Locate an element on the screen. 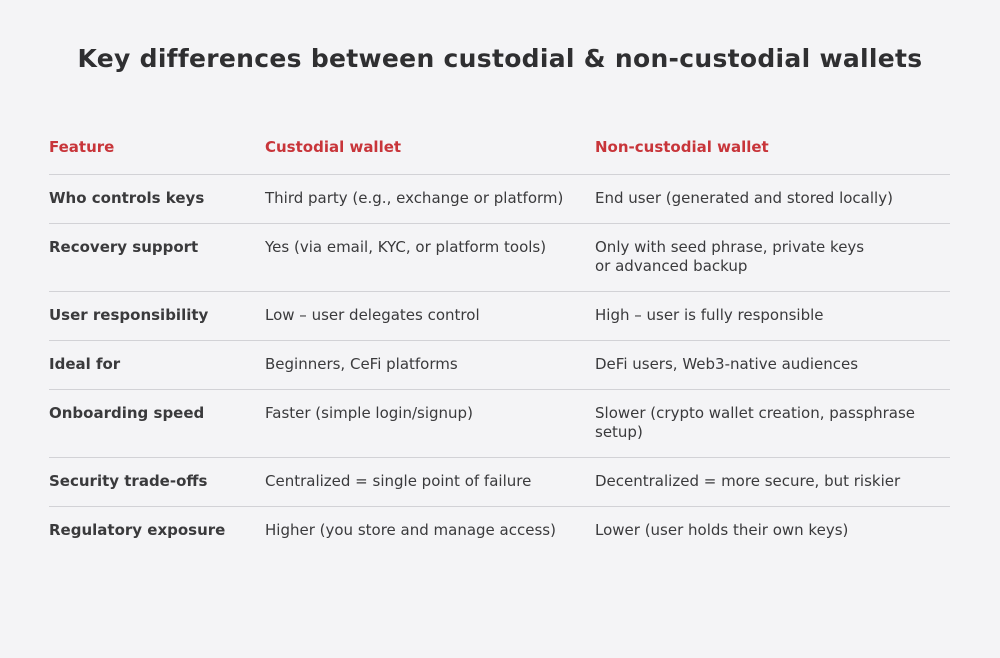  column-header-non-custodial: Non-custodial wallet is located at coordinates (682, 147).